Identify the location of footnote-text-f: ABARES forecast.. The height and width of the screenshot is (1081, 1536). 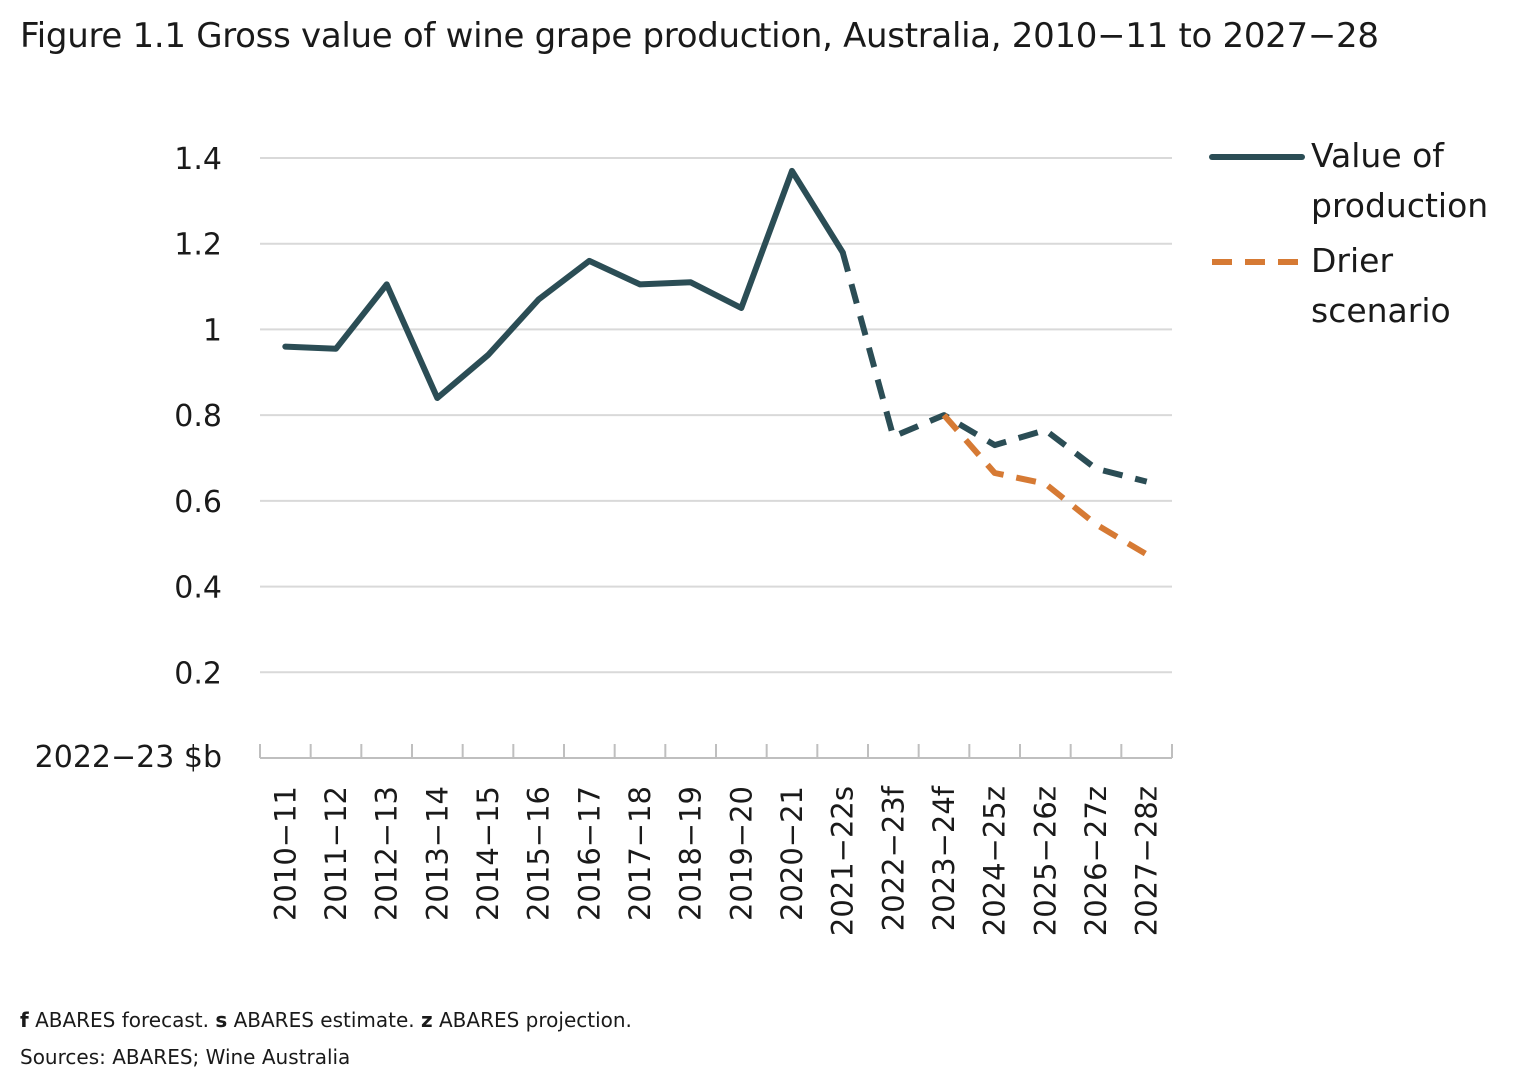
(122, 1020).